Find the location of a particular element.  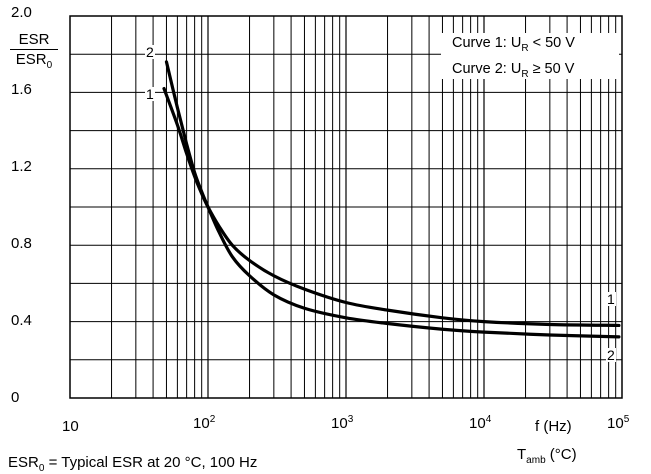

y-tick-label: 0 is located at coordinates (15, 397).